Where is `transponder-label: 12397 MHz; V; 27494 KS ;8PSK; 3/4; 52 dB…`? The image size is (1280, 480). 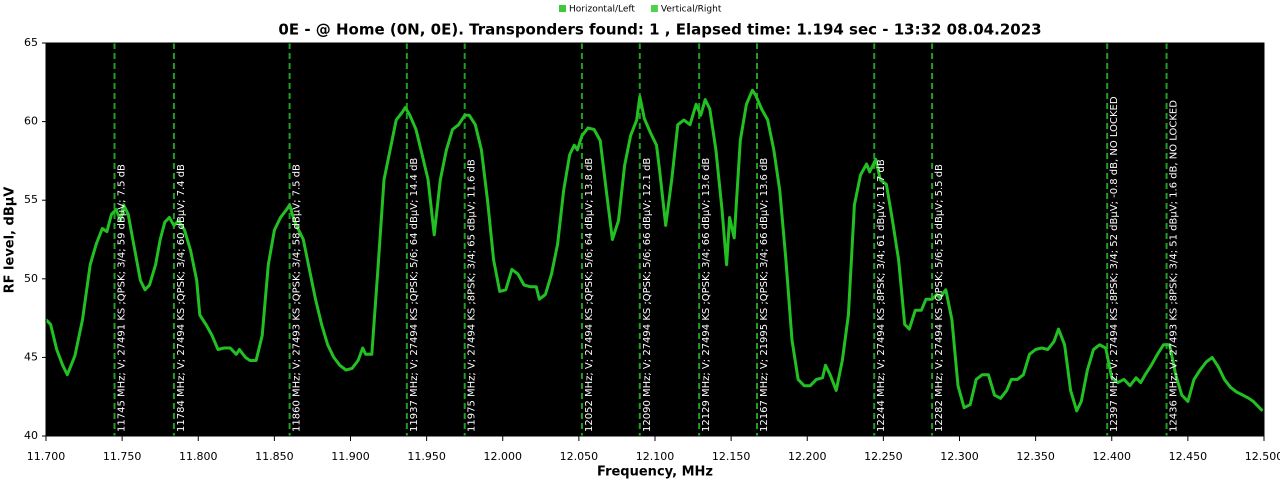 transponder-label: 12397 MHz; V; 27494 KS ;8PSK; 3/4; 52 dB… is located at coordinates (1114, 264).